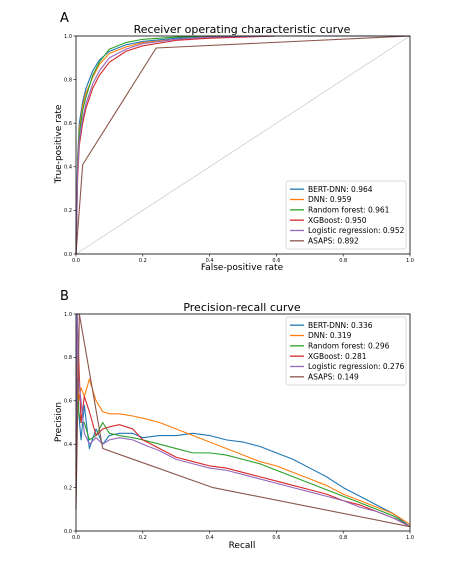 This screenshot has height=568, width=474. What do you see at coordinates (330, 335) in the screenshot?
I see `legend-entry: DNN: 0.319` at bounding box center [330, 335].